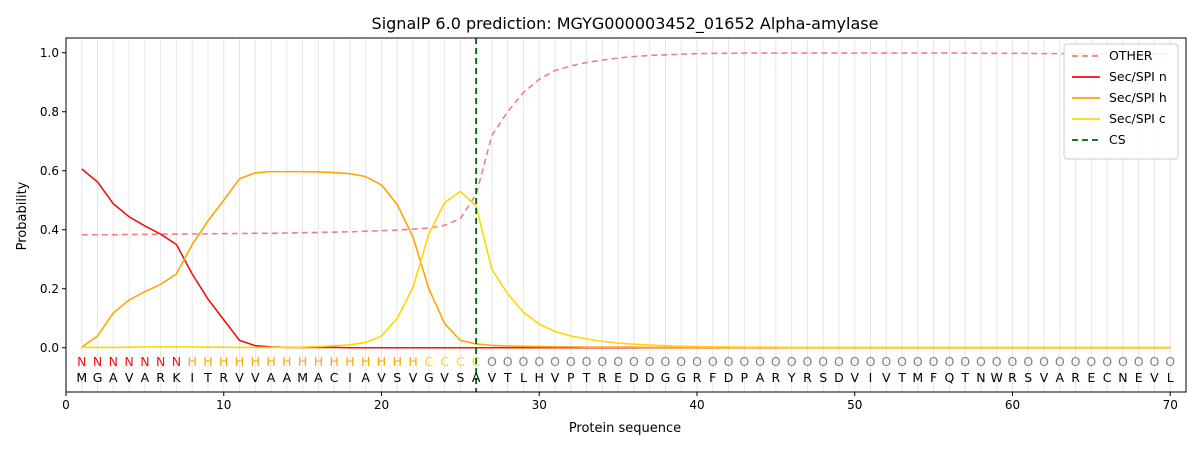 This screenshot has width=1200, height=450. I want to click on residue-label: E, so click(618, 377).